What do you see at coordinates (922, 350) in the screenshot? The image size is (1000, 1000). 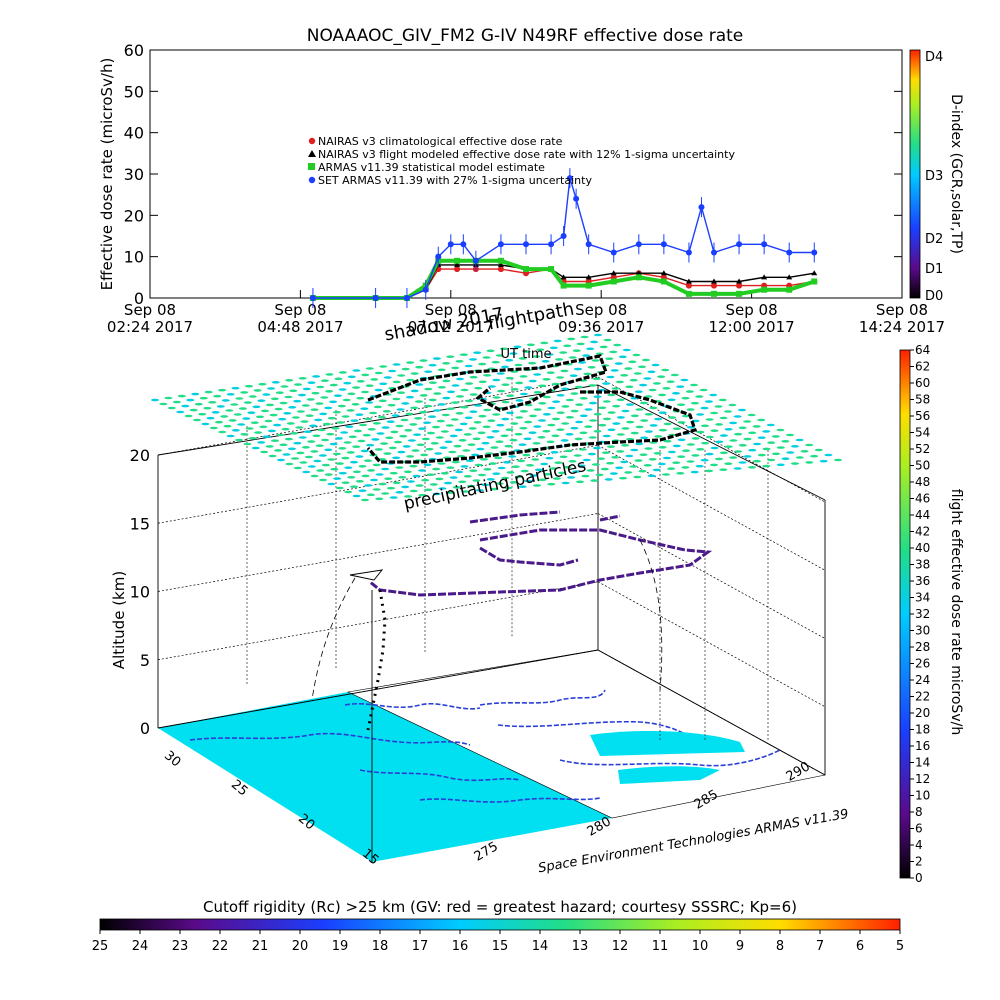 I see `dose-tick-label: 64` at bounding box center [922, 350].